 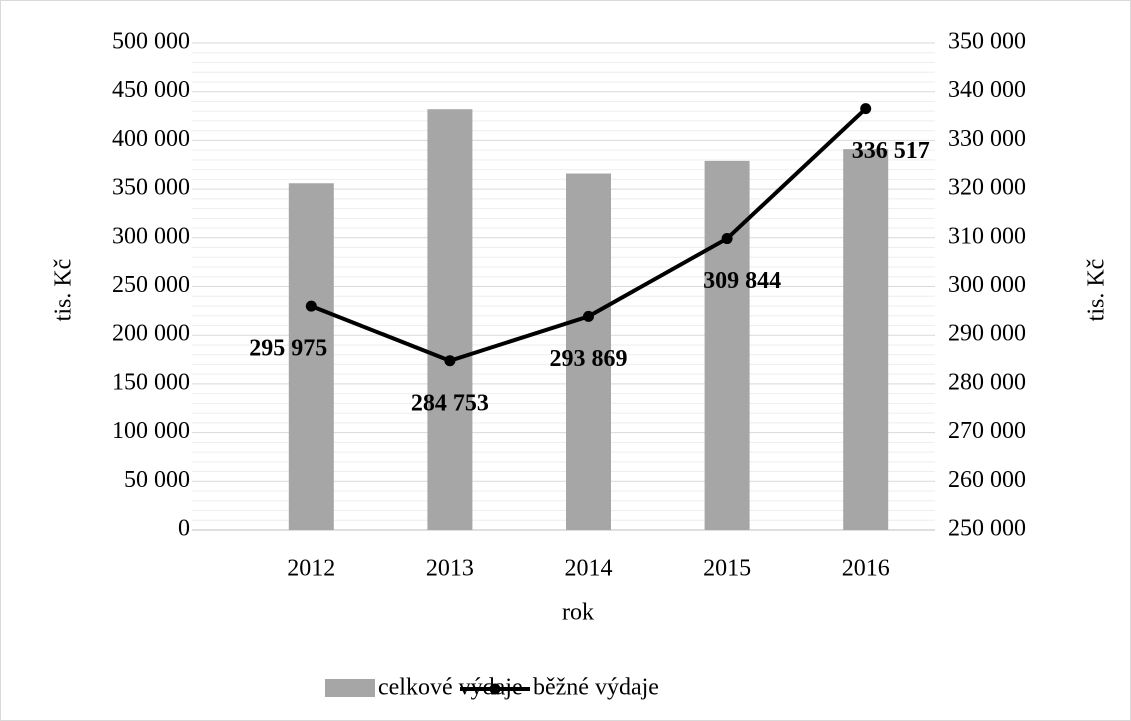 I want to click on y-tick-label: 250 000, so click(x=151, y=285).